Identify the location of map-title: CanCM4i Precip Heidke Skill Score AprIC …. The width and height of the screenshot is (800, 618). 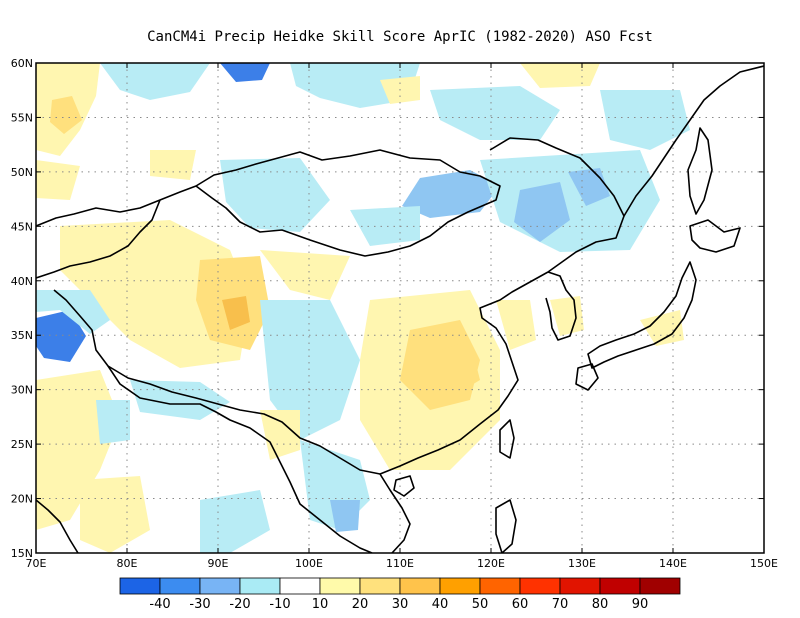
(400, 37).